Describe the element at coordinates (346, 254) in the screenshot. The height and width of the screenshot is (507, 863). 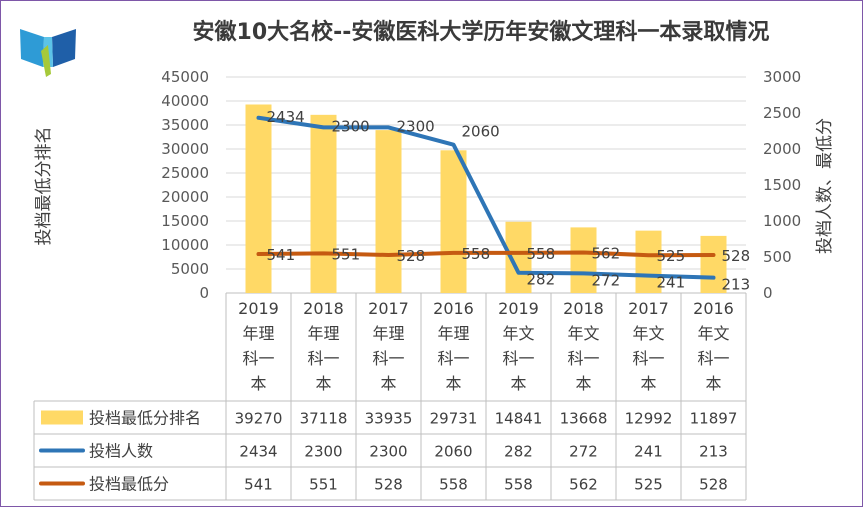
I see `data-label-score: 551` at that location.